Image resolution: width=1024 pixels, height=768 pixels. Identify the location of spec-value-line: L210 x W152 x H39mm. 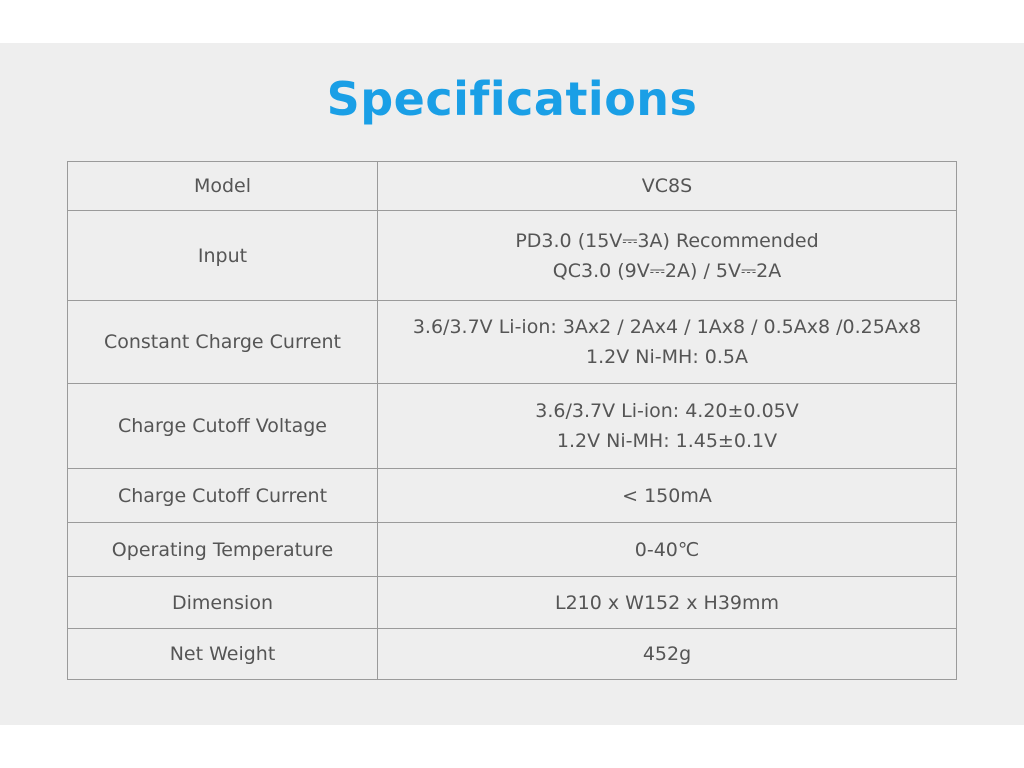
(667, 602).